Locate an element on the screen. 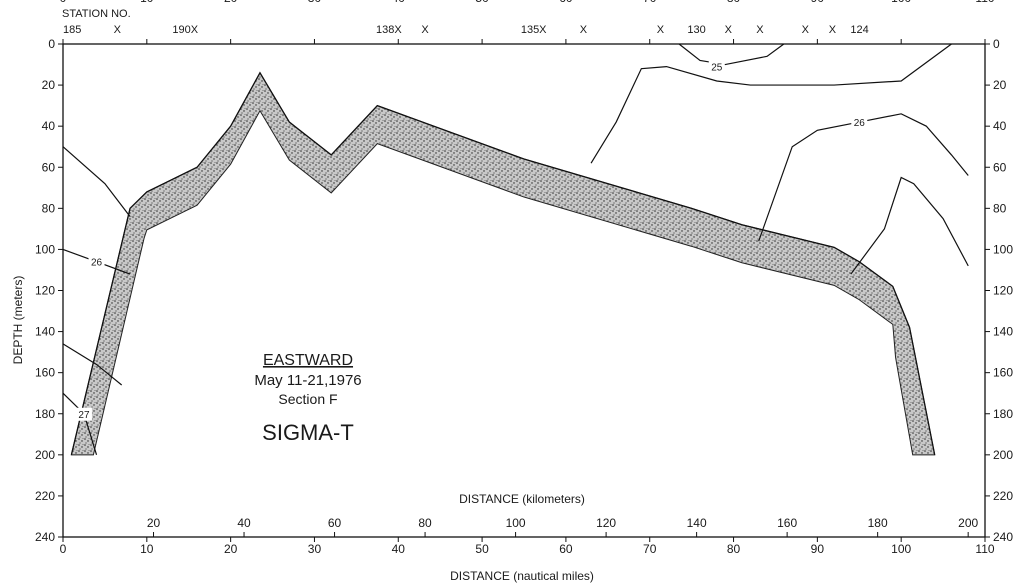  top-km-ticks-layer: 0 10 20 30 40 50 60 70 80 90 100 110 is located at coordinates (527, 22).